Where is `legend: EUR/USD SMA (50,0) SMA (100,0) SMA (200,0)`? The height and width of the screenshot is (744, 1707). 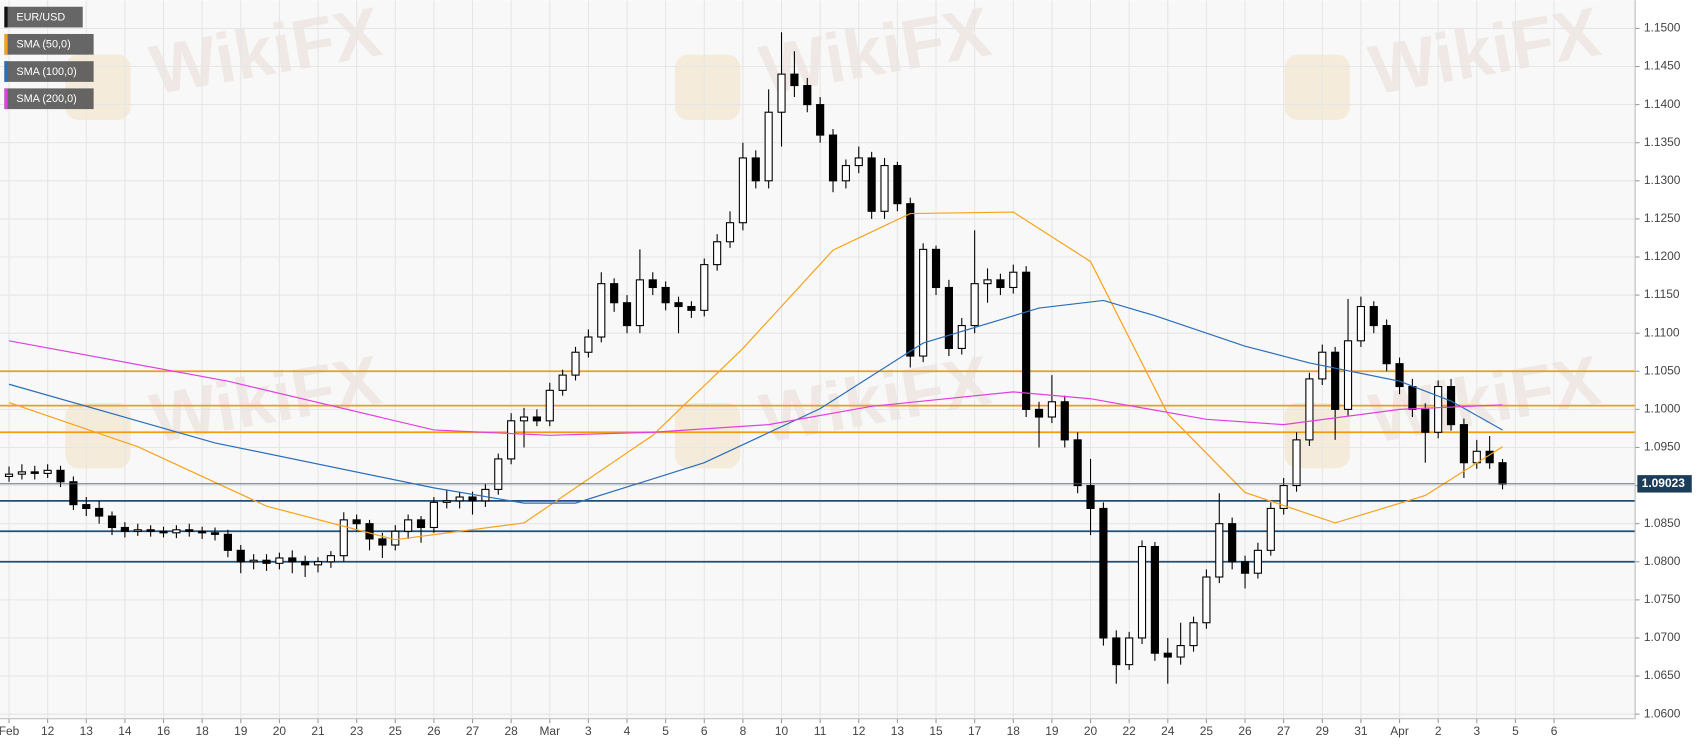
legend: EUR/USD SMA (50,0) SMA (100,0) SMA (200,0) is located at coordinates (49, 58).